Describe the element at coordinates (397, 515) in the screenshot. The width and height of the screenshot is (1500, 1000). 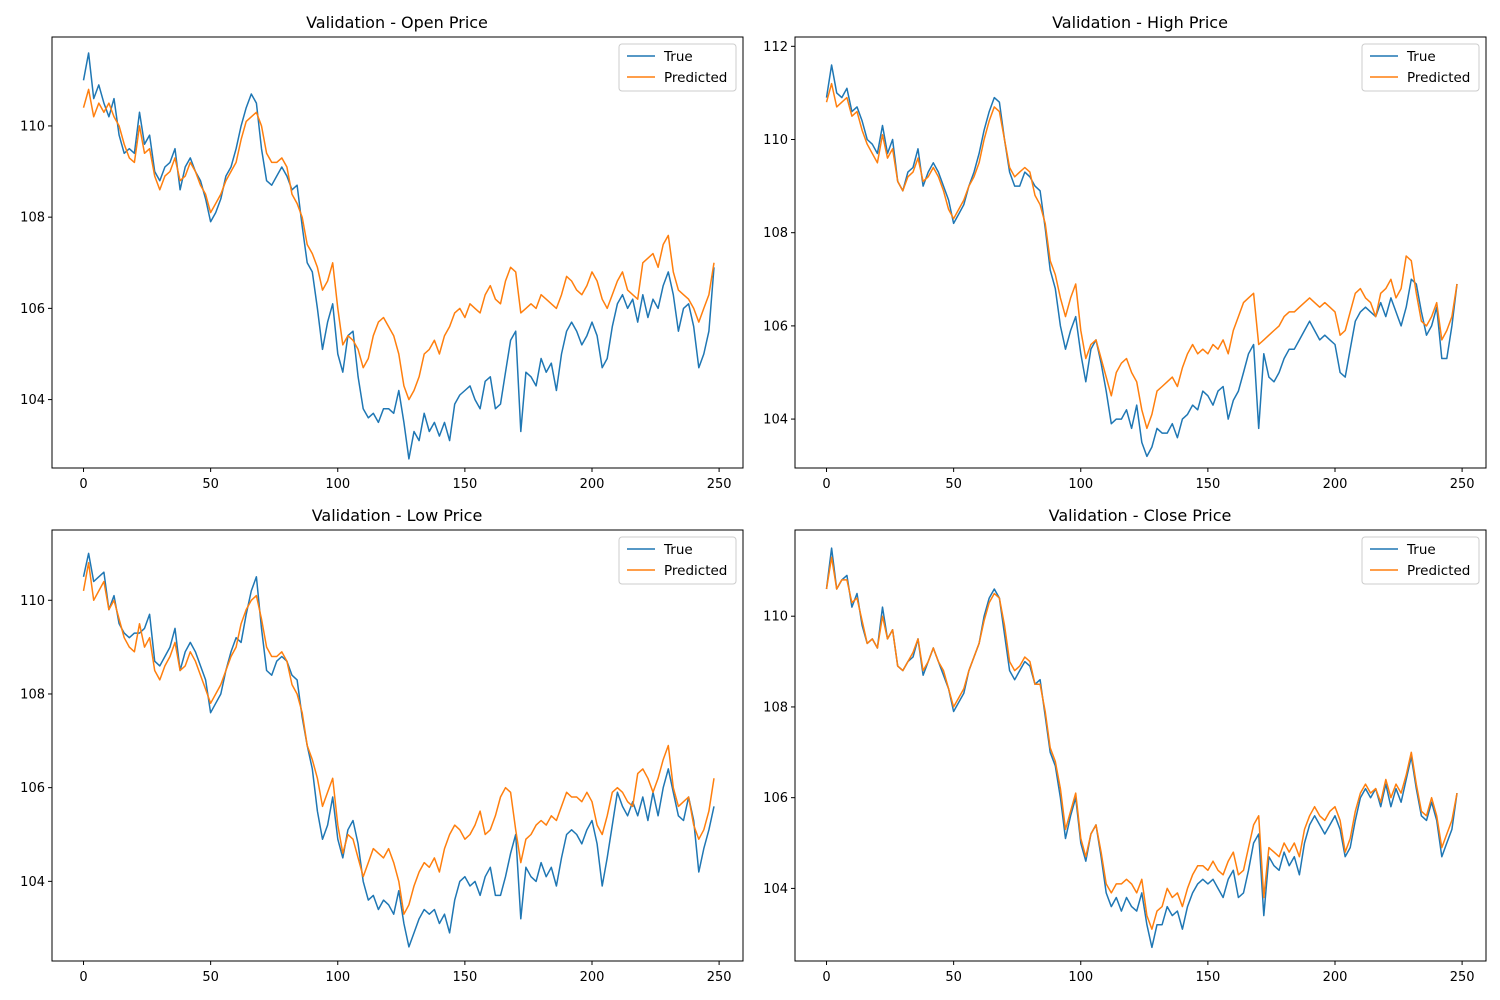
I see `chart-title: Validation - Low Price` at that location.